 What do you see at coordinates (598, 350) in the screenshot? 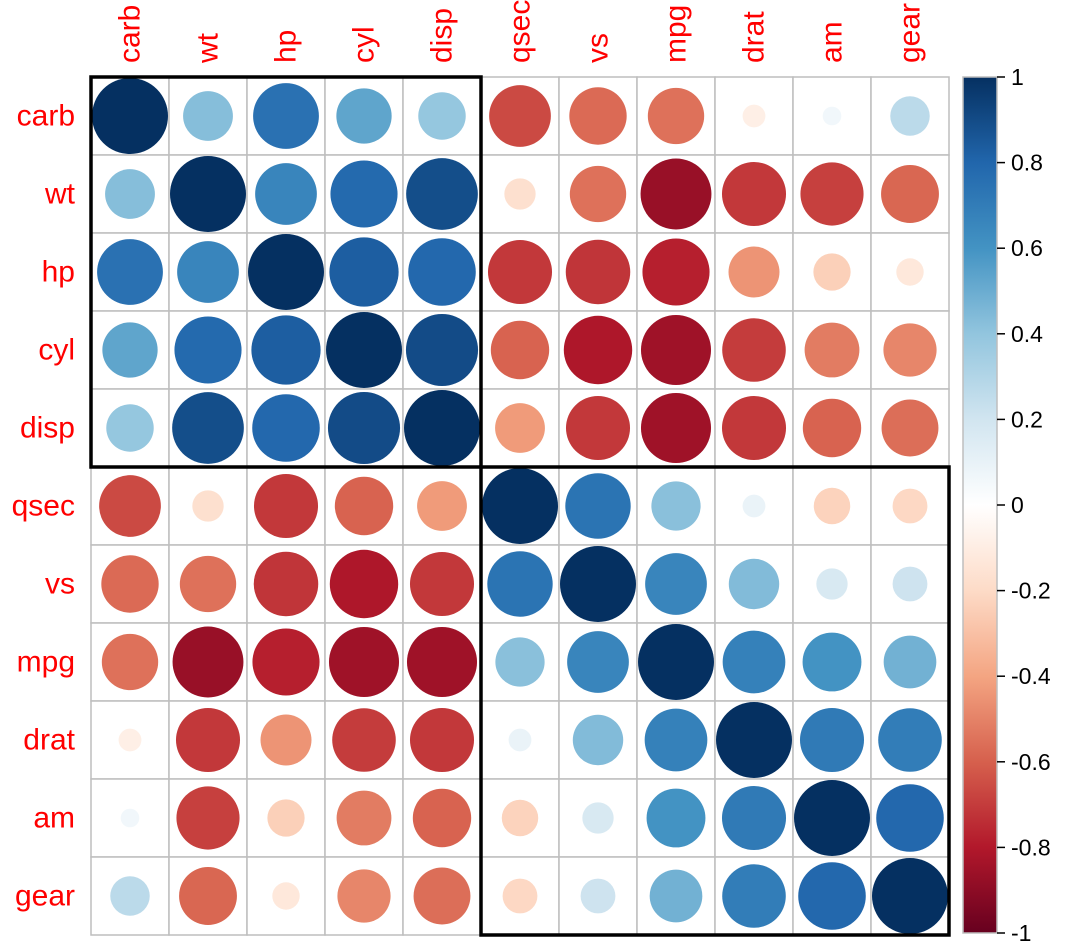
I see `correlation-circle-cyl-vs` at bounding box center [598, 350].